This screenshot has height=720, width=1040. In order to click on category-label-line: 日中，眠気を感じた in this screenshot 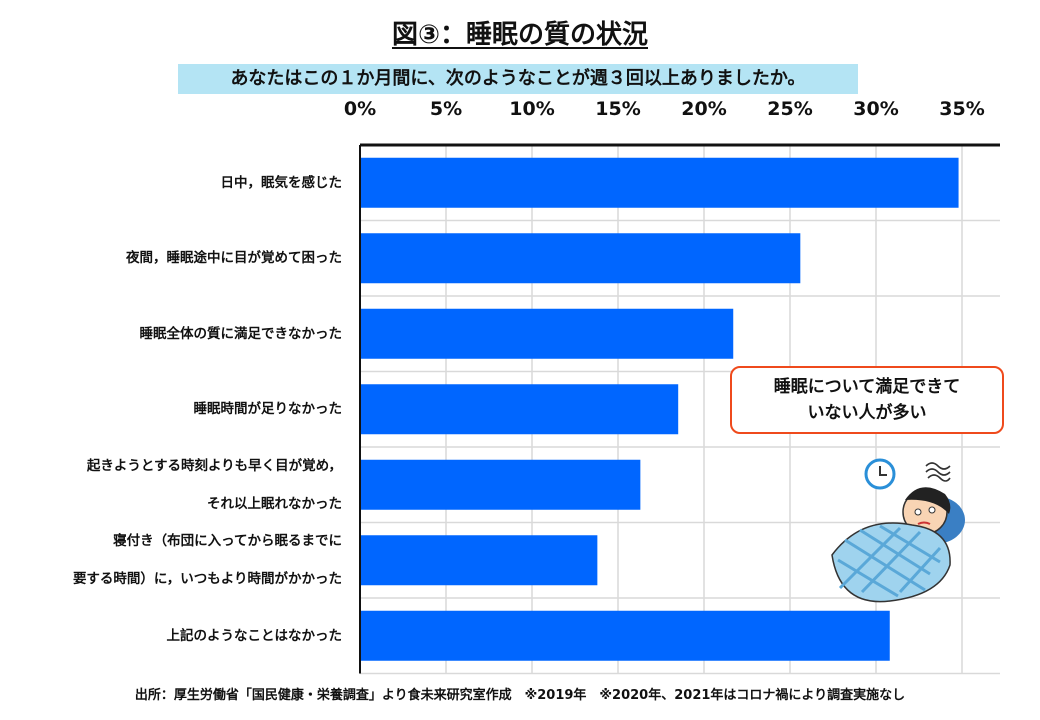, I will do `click(281, 182)`.